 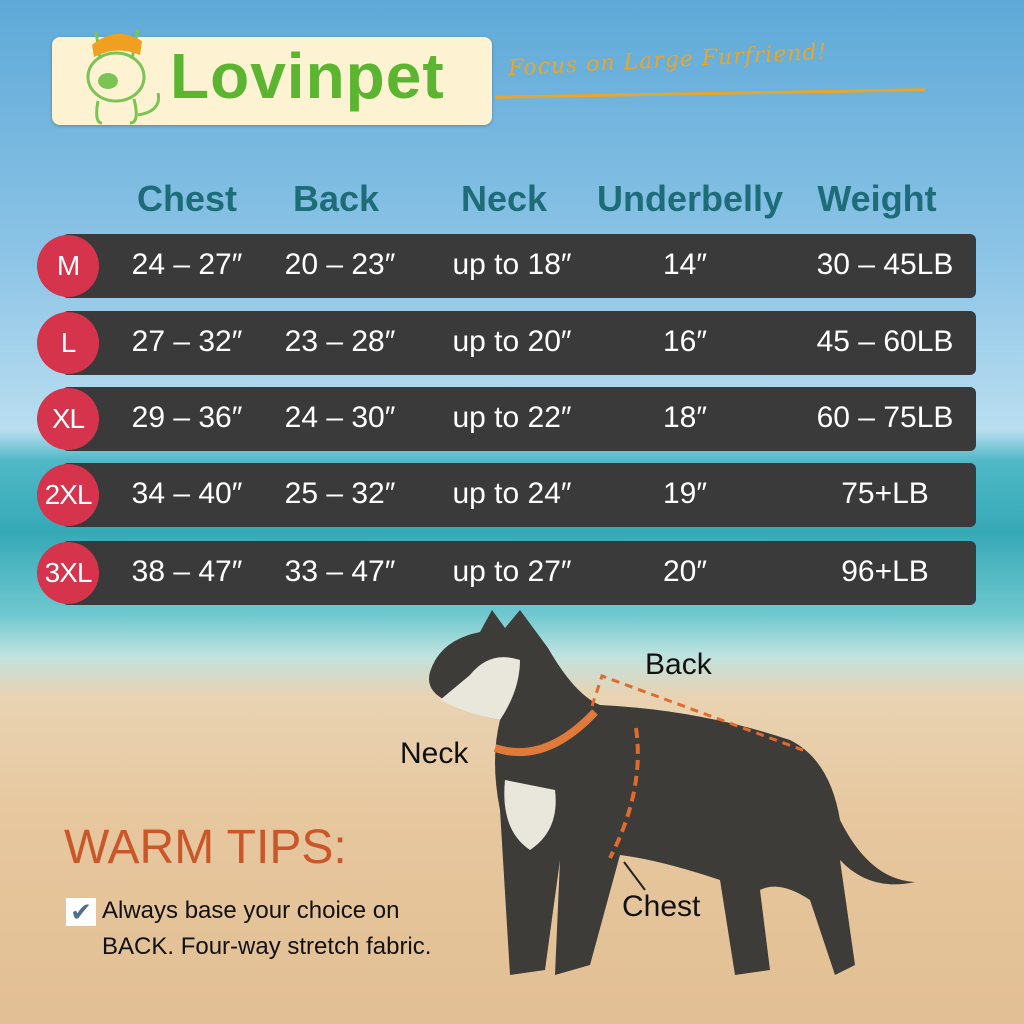 I want to click on cell-back: 25 – 32″, so click(x=340, y=493).